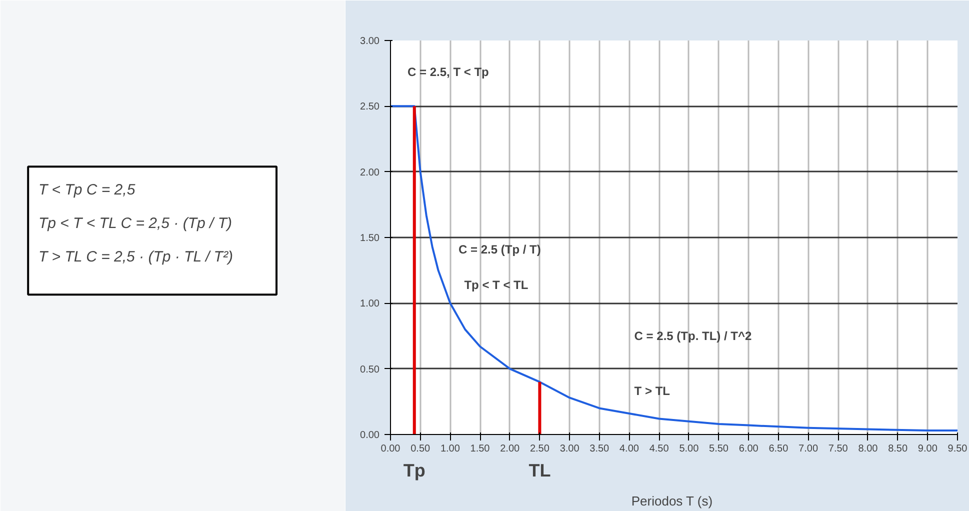  What do you see at coordinates (570, 449) in the screenshot?
I see `x-tick-label: 3.00` at bounding box center [570, 449].